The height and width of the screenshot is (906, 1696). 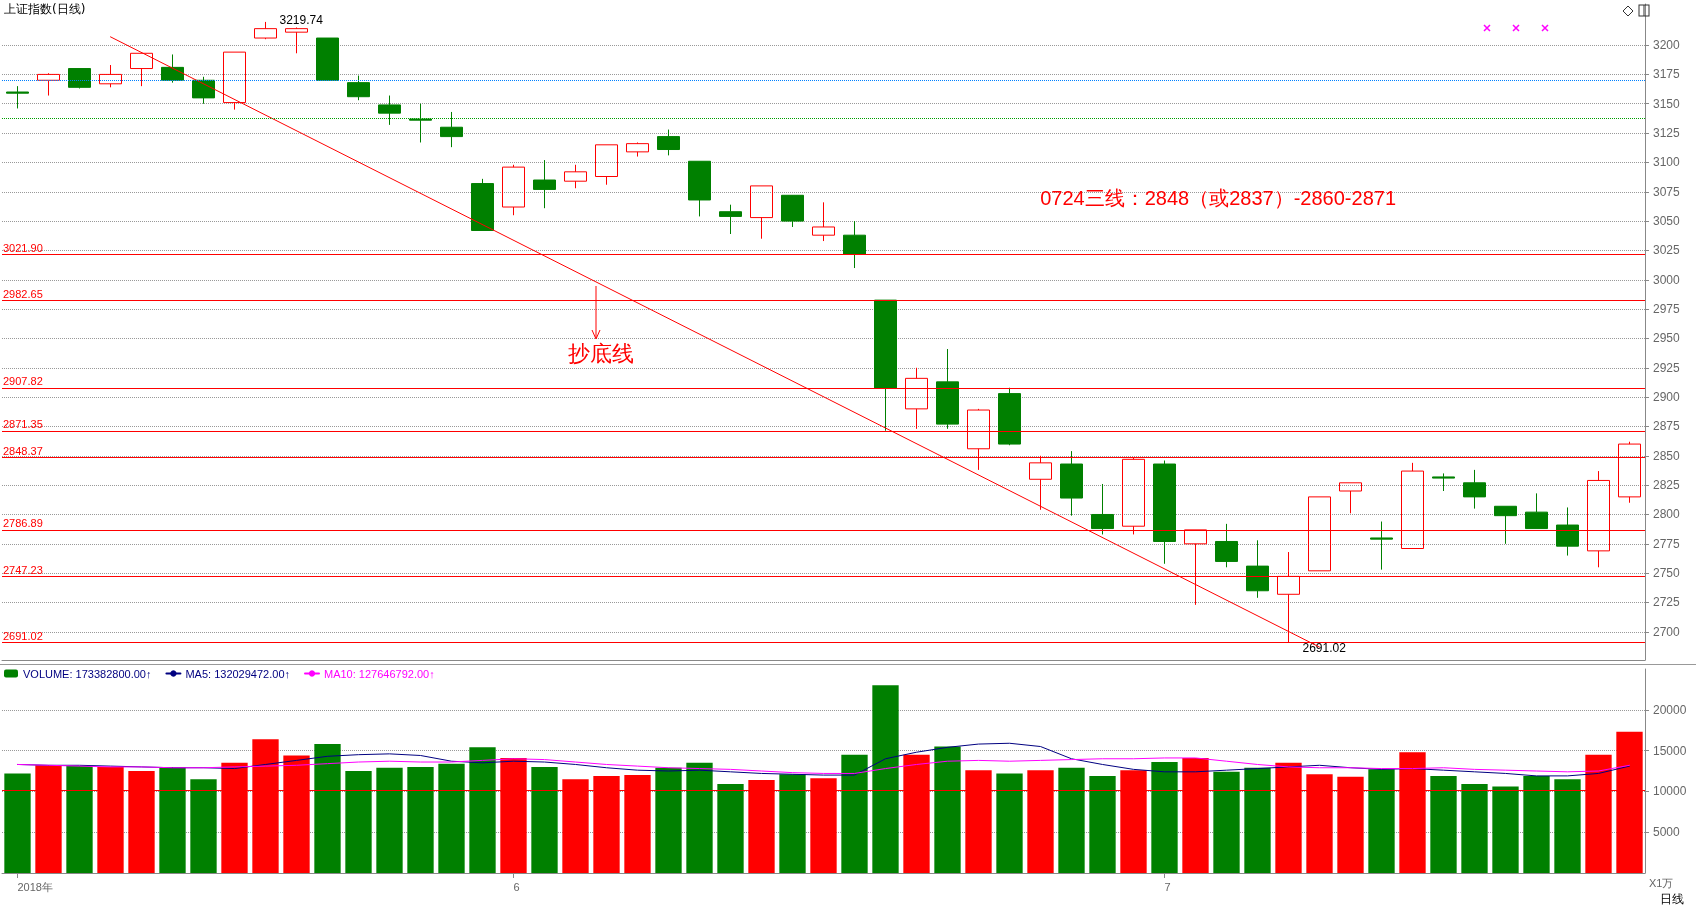 I want to click on chart-title: 上证指数(日线), so click(x=45, y=9).